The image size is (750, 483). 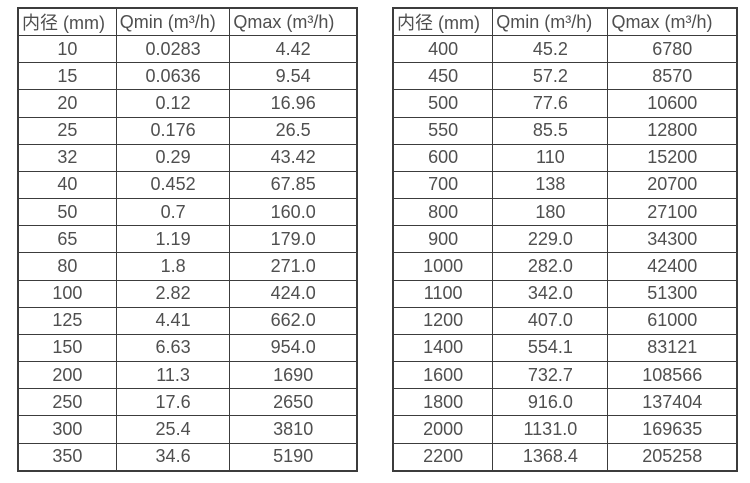 What do you see at coordinates (550, 266) in the screenshot?
I see `qmin-cell: 282.0` at bounding box center [550, 266].